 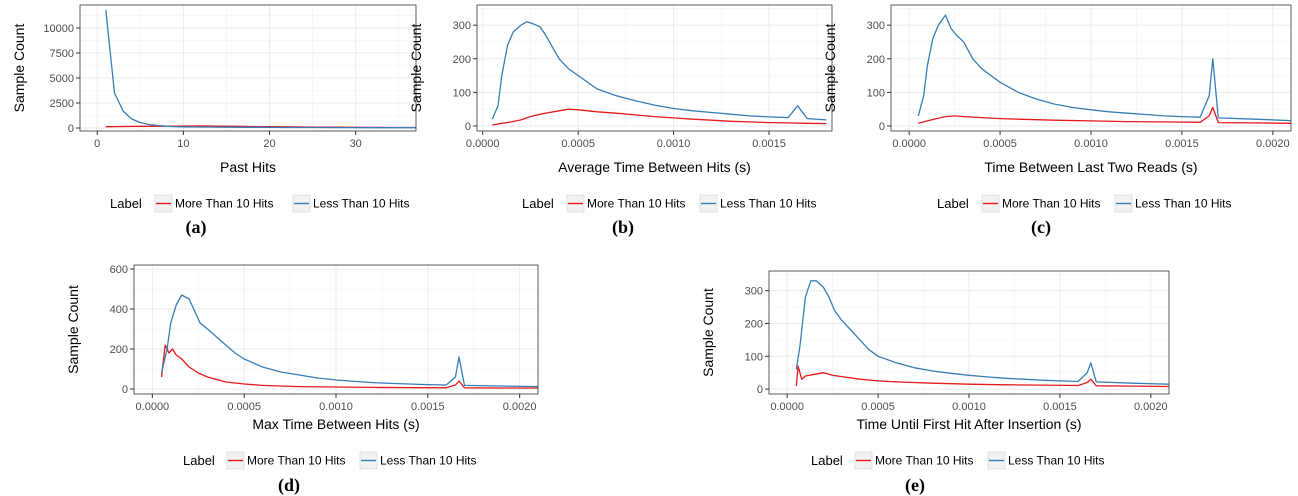 What do you see at coordinates (58, 29) in the screenshot?
I see `y-tick-label: 10000` at bounding box center [58, 29].